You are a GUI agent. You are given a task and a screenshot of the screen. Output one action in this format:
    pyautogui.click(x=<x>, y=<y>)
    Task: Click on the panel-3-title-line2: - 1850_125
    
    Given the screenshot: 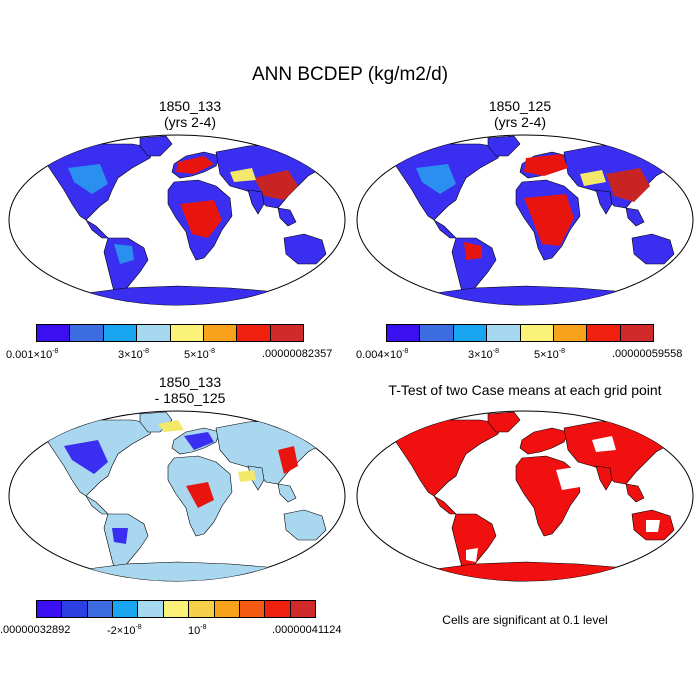 What is the action you would take?
    pyautogui.click(x=190, y=398)
    